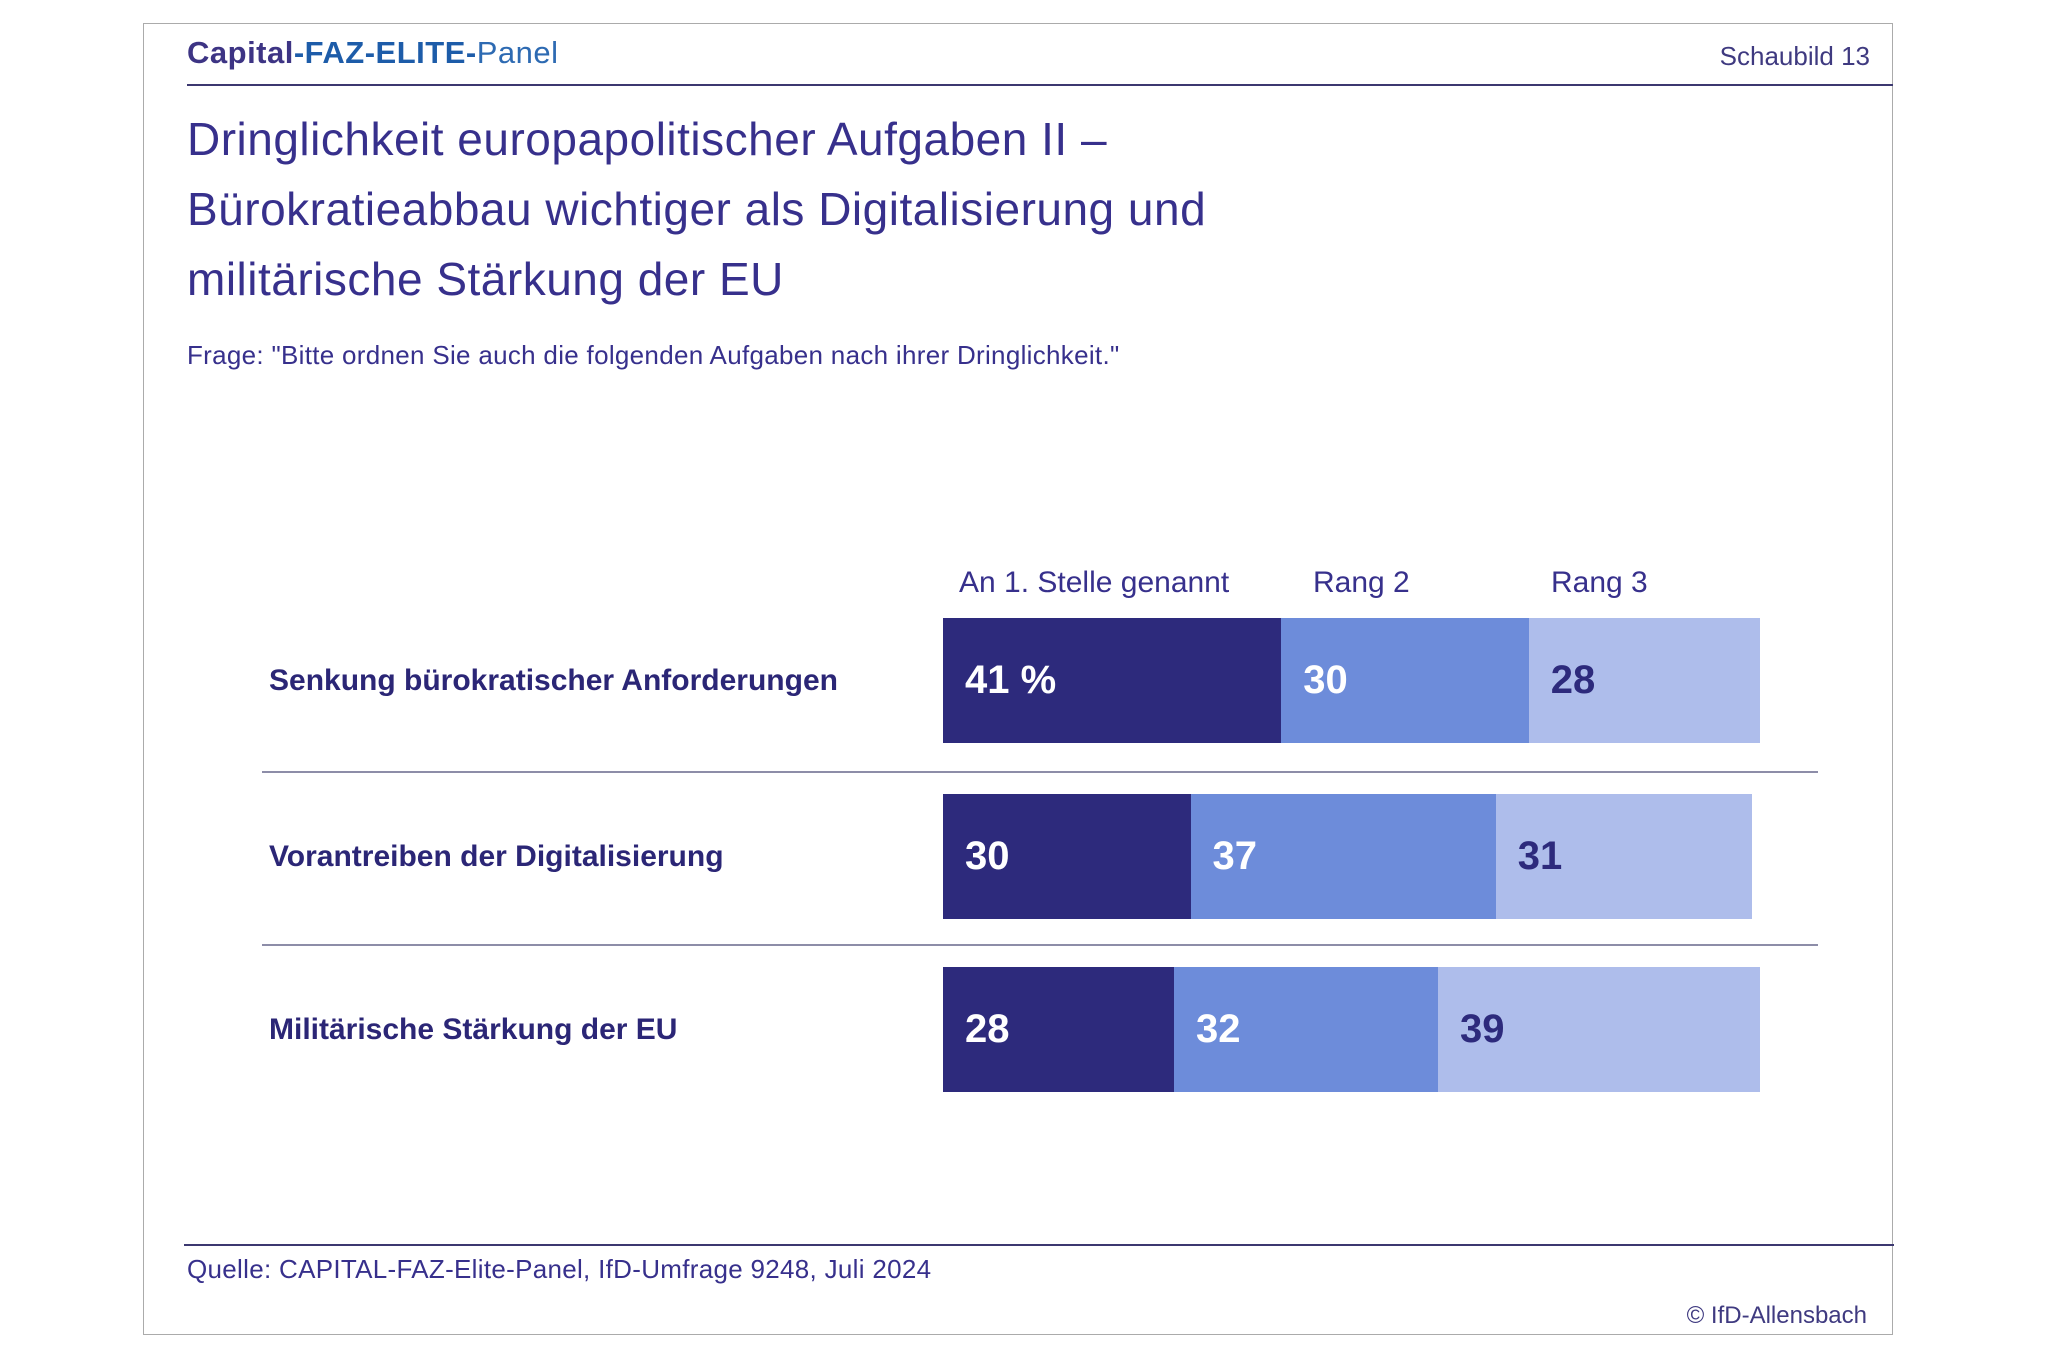 The image size is (2048, 1364). I want to click on logo-part-panel: Panel, so click(517, 52).